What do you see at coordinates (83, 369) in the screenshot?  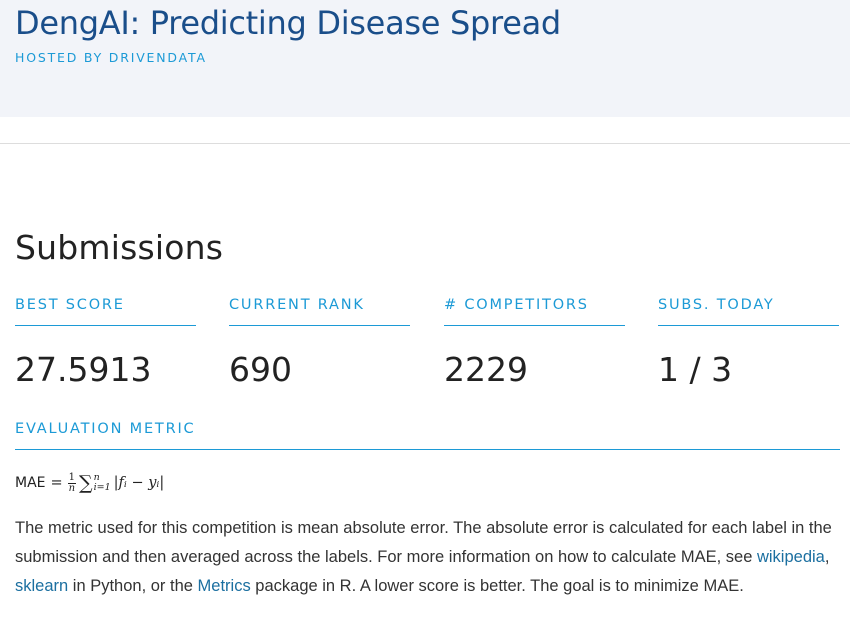 I see `stat-value: 27.5913` at bounding box center [83, 369].